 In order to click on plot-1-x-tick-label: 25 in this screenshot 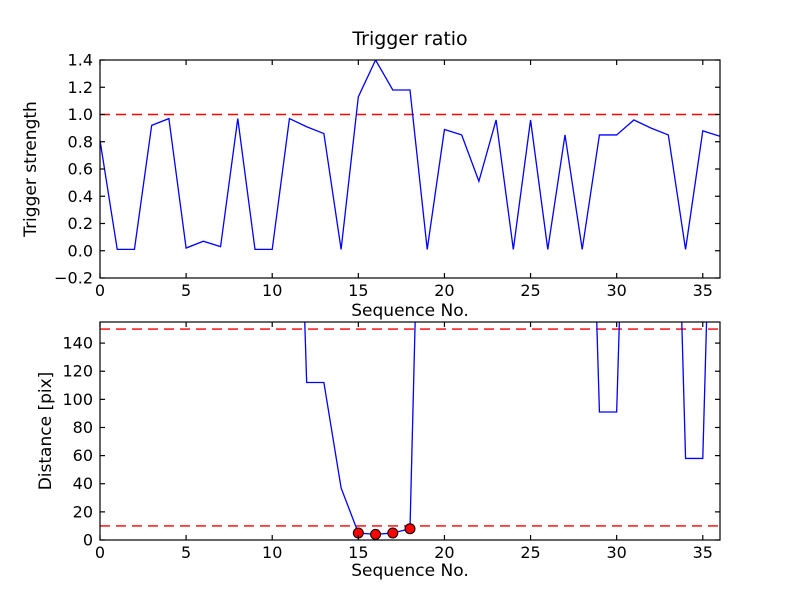, I will do `click(530, 552)`.